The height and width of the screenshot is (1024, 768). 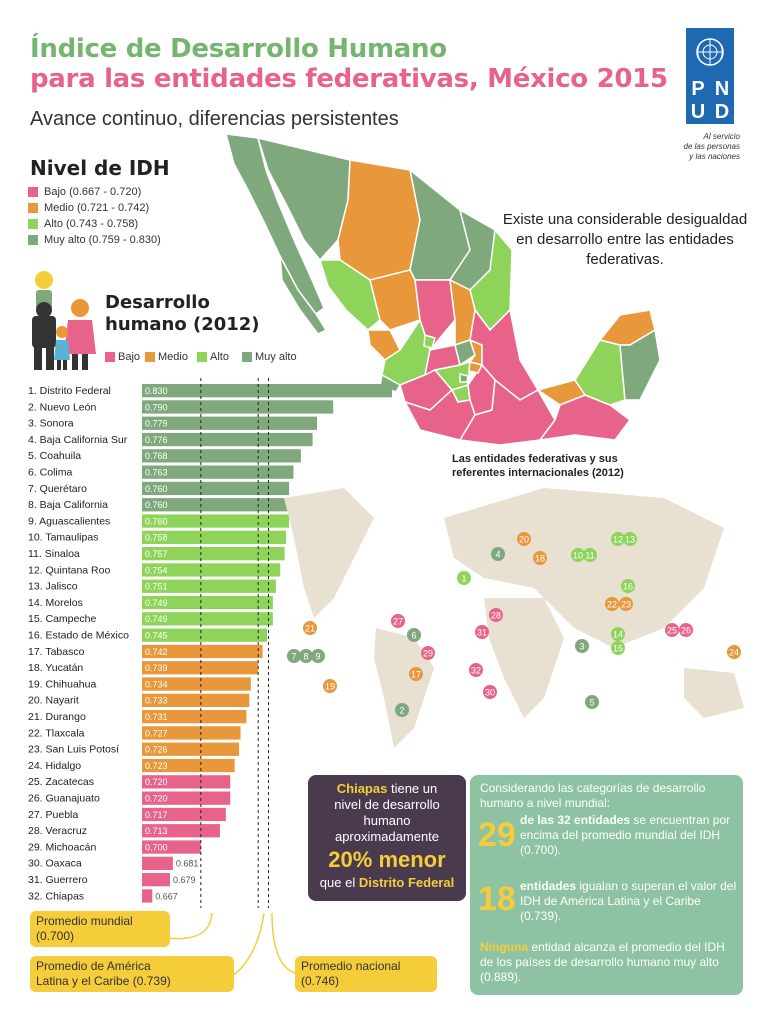 What do you see at coordinates (156, 407) in the screenshot?
I see `bar-value-label: 0.790` at bounding box center [156, 407].